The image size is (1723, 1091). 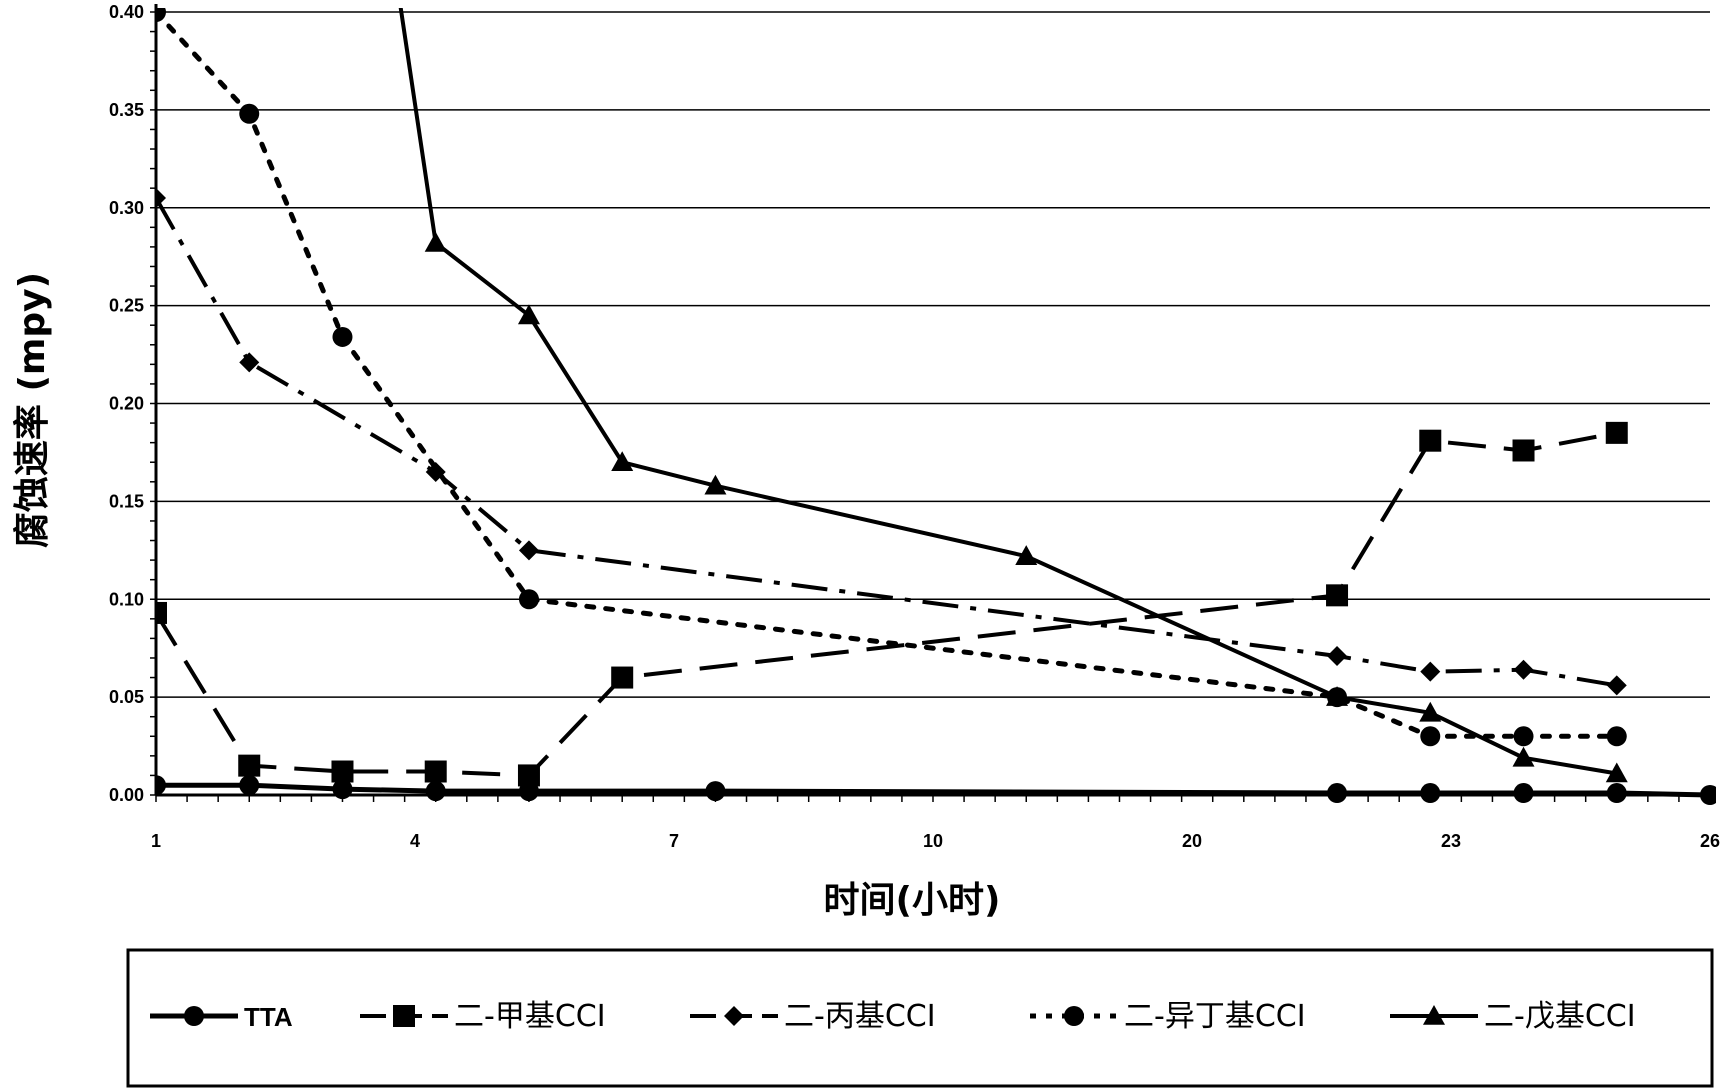 What do you see at coordinates (860, 1016) in the screenshot?
I see `legend-label: 二-丙基CCI` at bounding box center [860, 1016].